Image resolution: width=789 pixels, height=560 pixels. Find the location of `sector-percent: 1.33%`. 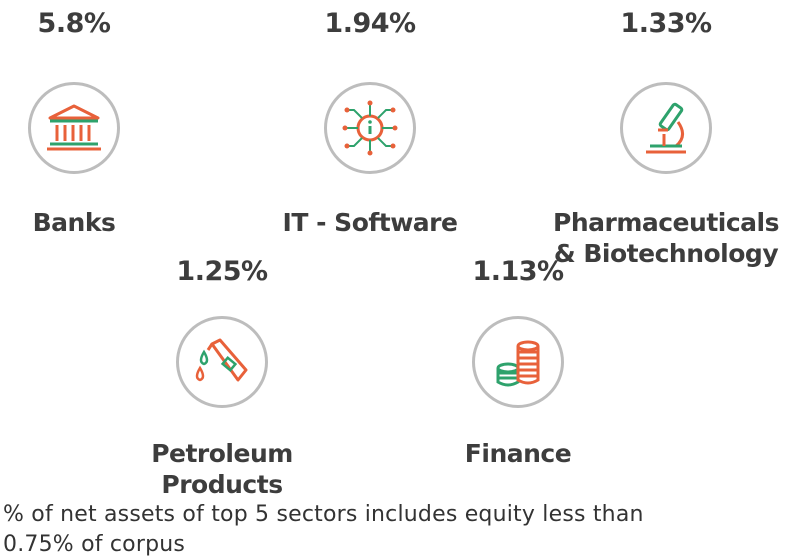

sector-percent: 1.33% is located at coordinates (666, 23).